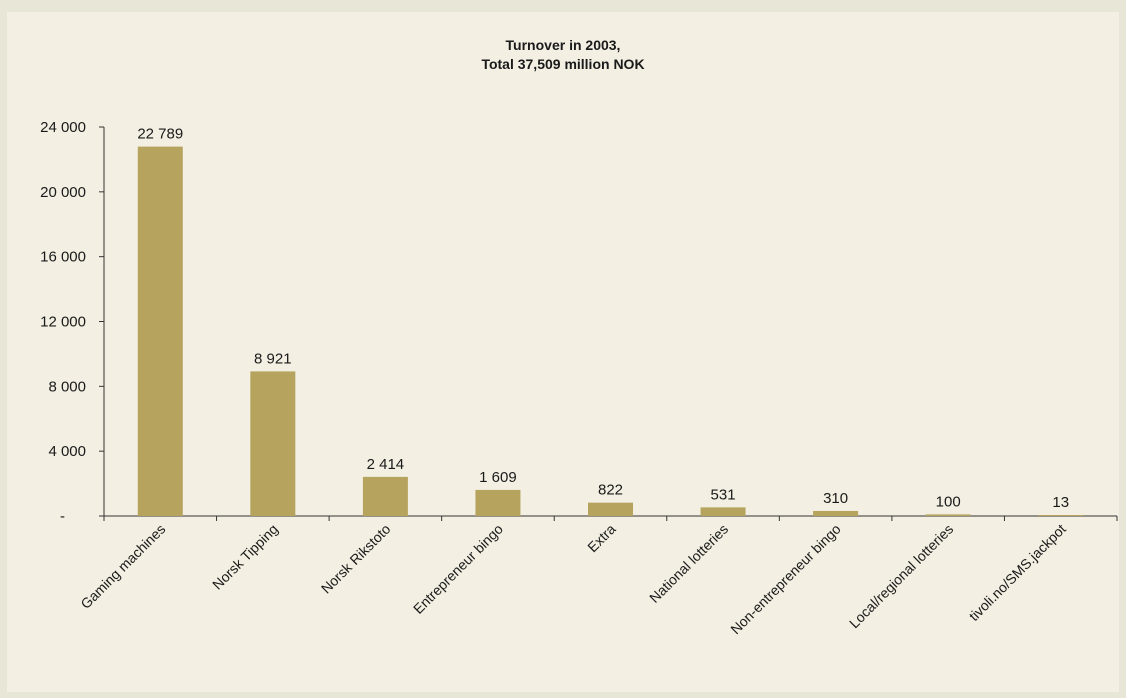 This screenshot has height=698, width=1126. I want to click on y-tick-label: 8 000, so click(67, 386).